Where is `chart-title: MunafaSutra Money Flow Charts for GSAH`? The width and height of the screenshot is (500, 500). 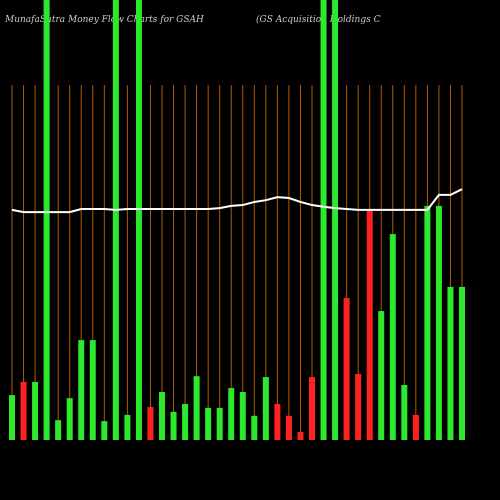 chart-title: MunafaSutra Money Flow Charts for GSAH is located at coordinates (104, 20).